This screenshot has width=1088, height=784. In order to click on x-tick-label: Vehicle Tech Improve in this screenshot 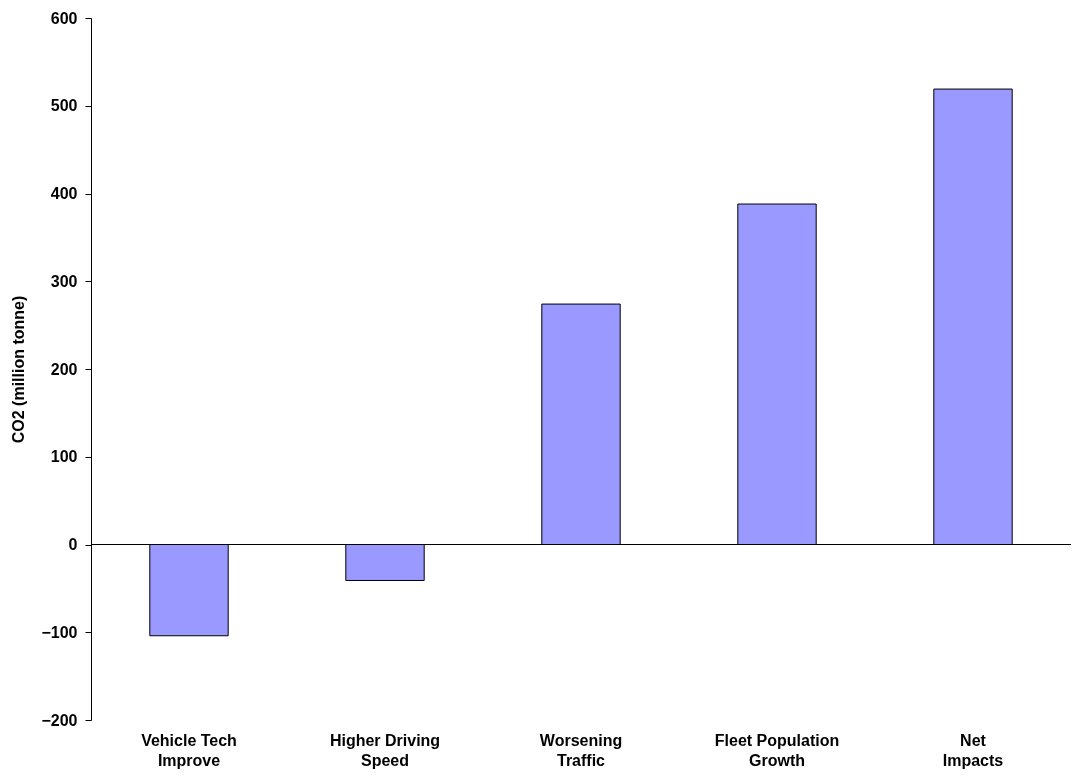, I will do `click(189, 750)`.